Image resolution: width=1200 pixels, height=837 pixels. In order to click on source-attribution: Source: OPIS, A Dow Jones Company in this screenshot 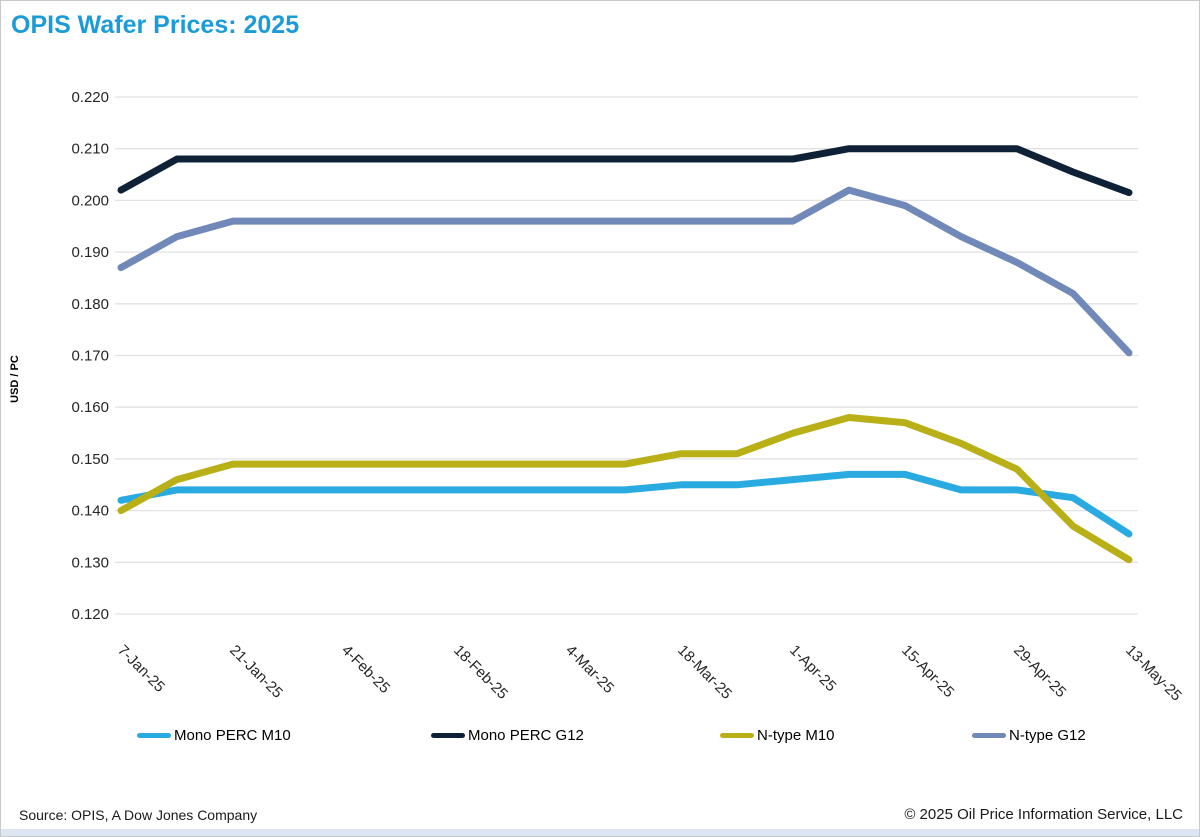, I will do `click(138, 815)`.